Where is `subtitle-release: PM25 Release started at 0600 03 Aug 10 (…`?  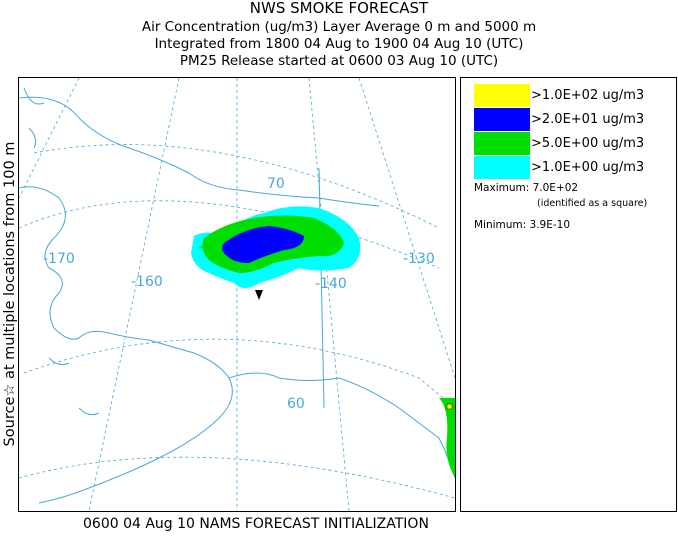 subtitle-release: PM25 Release started at 0600 03 Aug 10 (… is located at coordinates (339, 61).